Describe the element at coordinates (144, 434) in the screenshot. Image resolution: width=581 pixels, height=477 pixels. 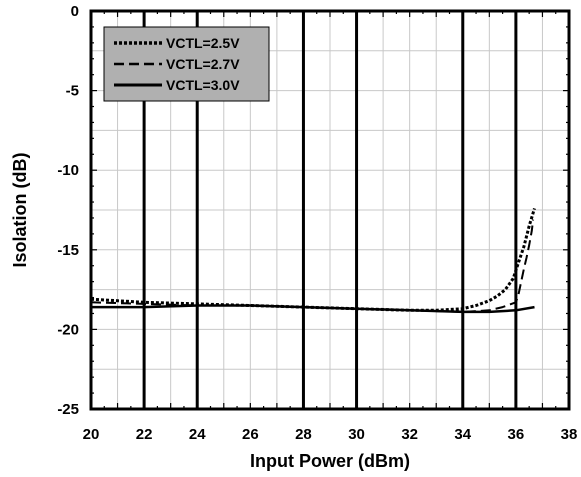
I see `x-tick-label: 22` at that location.